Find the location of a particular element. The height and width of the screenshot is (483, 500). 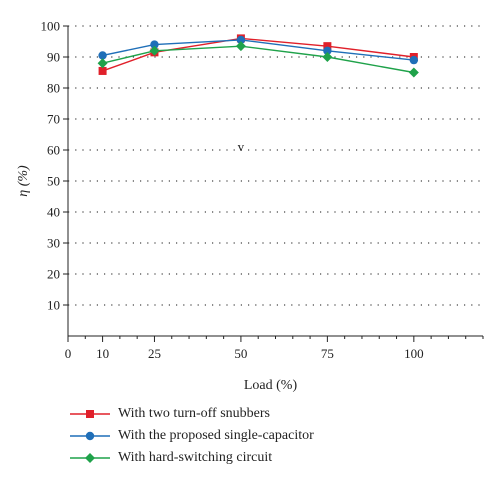

y-tick-label: 20 is located at coordinates (53, 274).